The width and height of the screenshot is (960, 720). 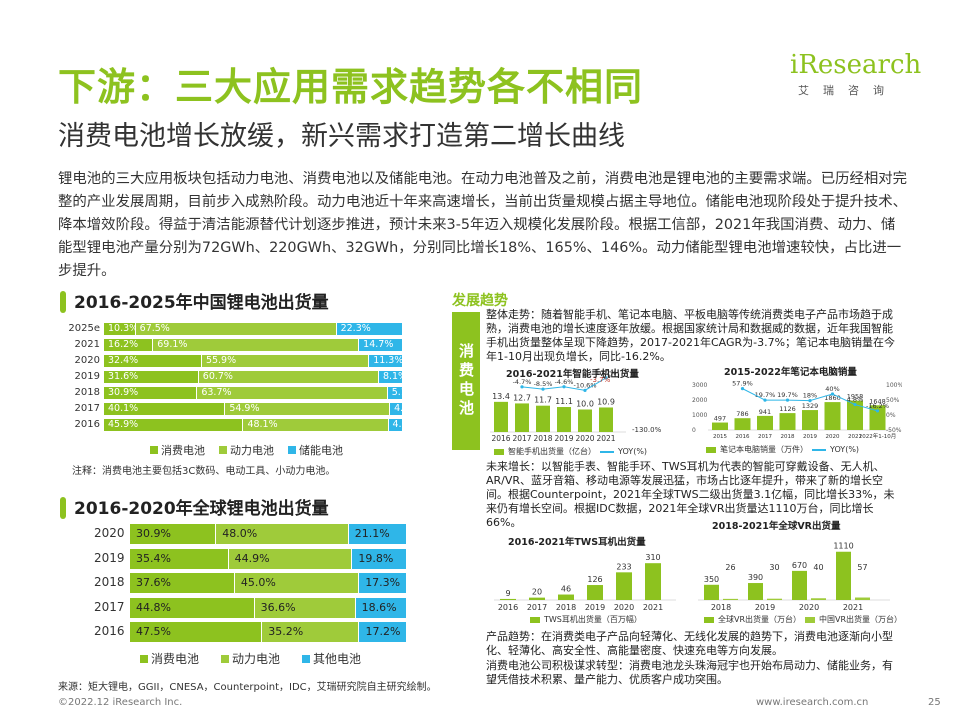 I want to click on vr-china-label: 57, so click(x=862, y=567).